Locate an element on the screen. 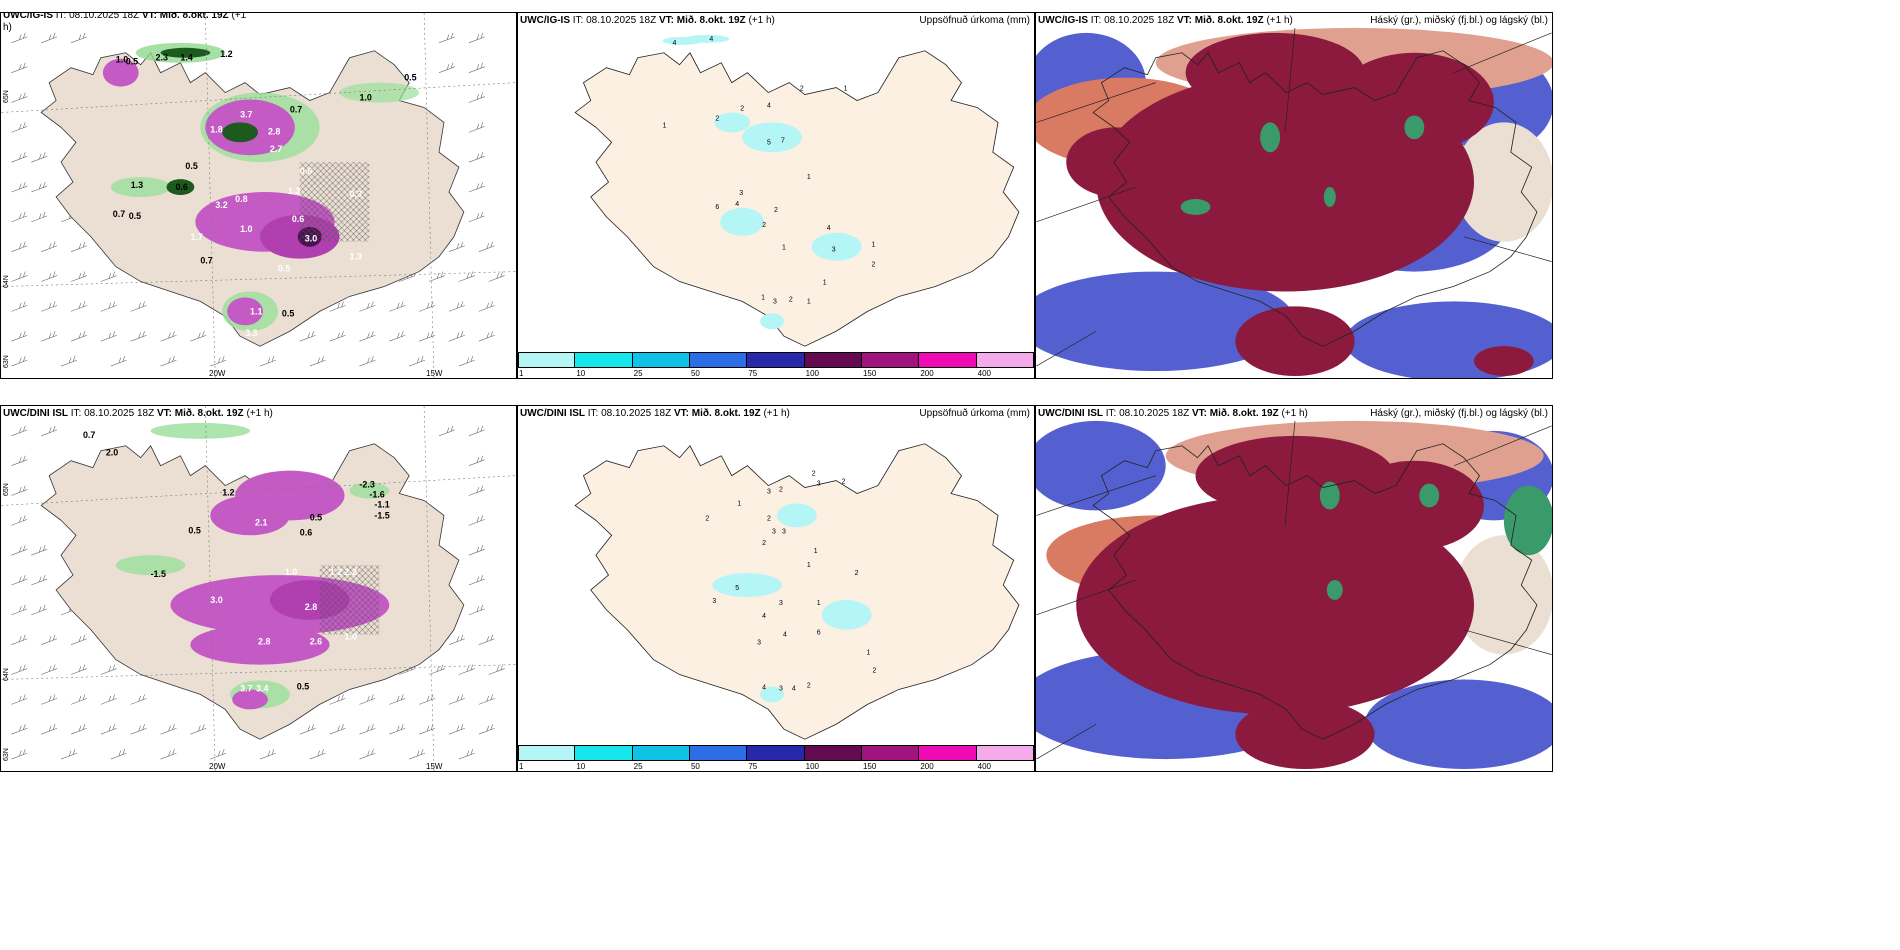 The width and height of the screenshot is (1900, 950). lon-label-15w: 15W is located at coordinates (434, 373).